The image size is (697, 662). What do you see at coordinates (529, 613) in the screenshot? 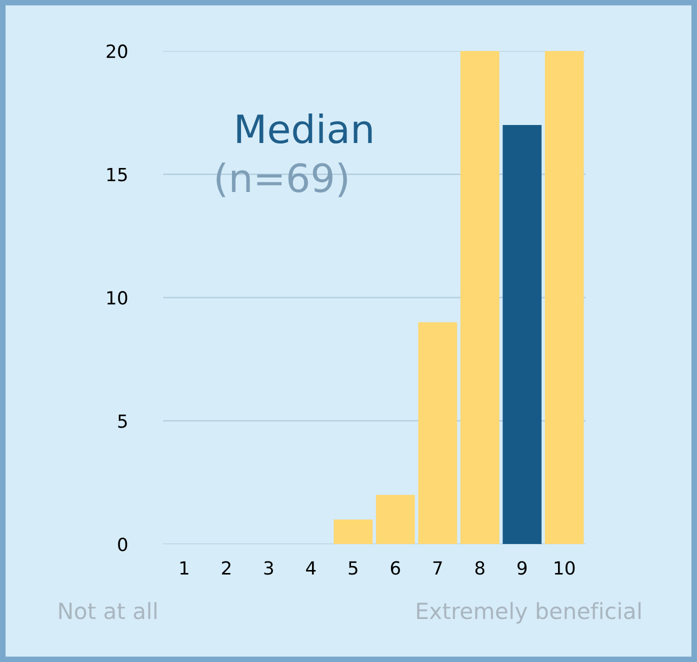
I see `text: Extremely beneficial` at bounding box center [529, 613].